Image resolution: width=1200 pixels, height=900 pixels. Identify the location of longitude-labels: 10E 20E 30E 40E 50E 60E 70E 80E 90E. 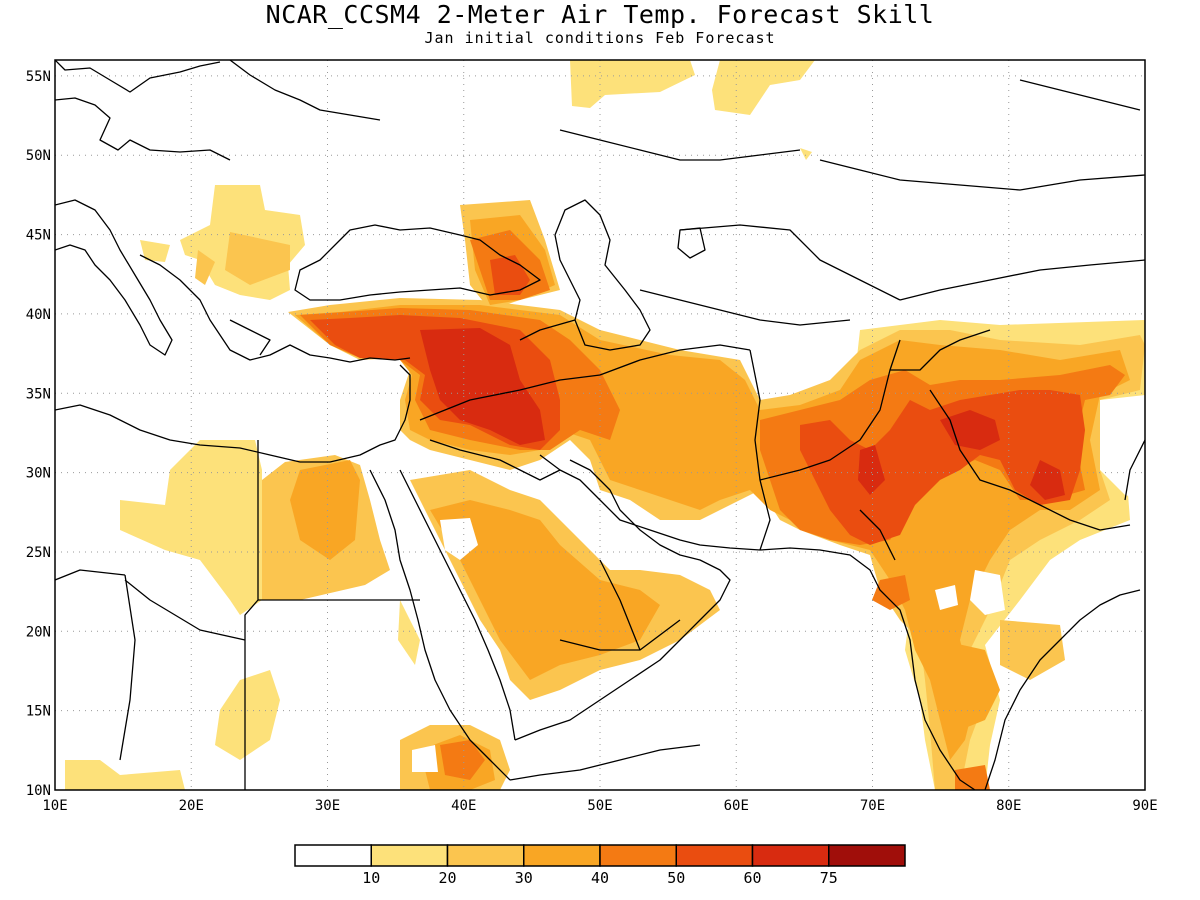
(599, 806).